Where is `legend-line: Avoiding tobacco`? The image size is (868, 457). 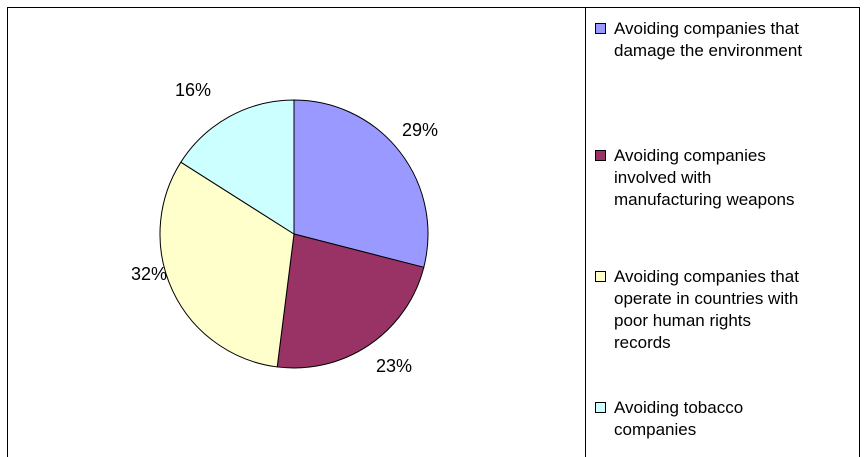
legend-line: Avoiding tobacco is located at coordinates (679, 407).